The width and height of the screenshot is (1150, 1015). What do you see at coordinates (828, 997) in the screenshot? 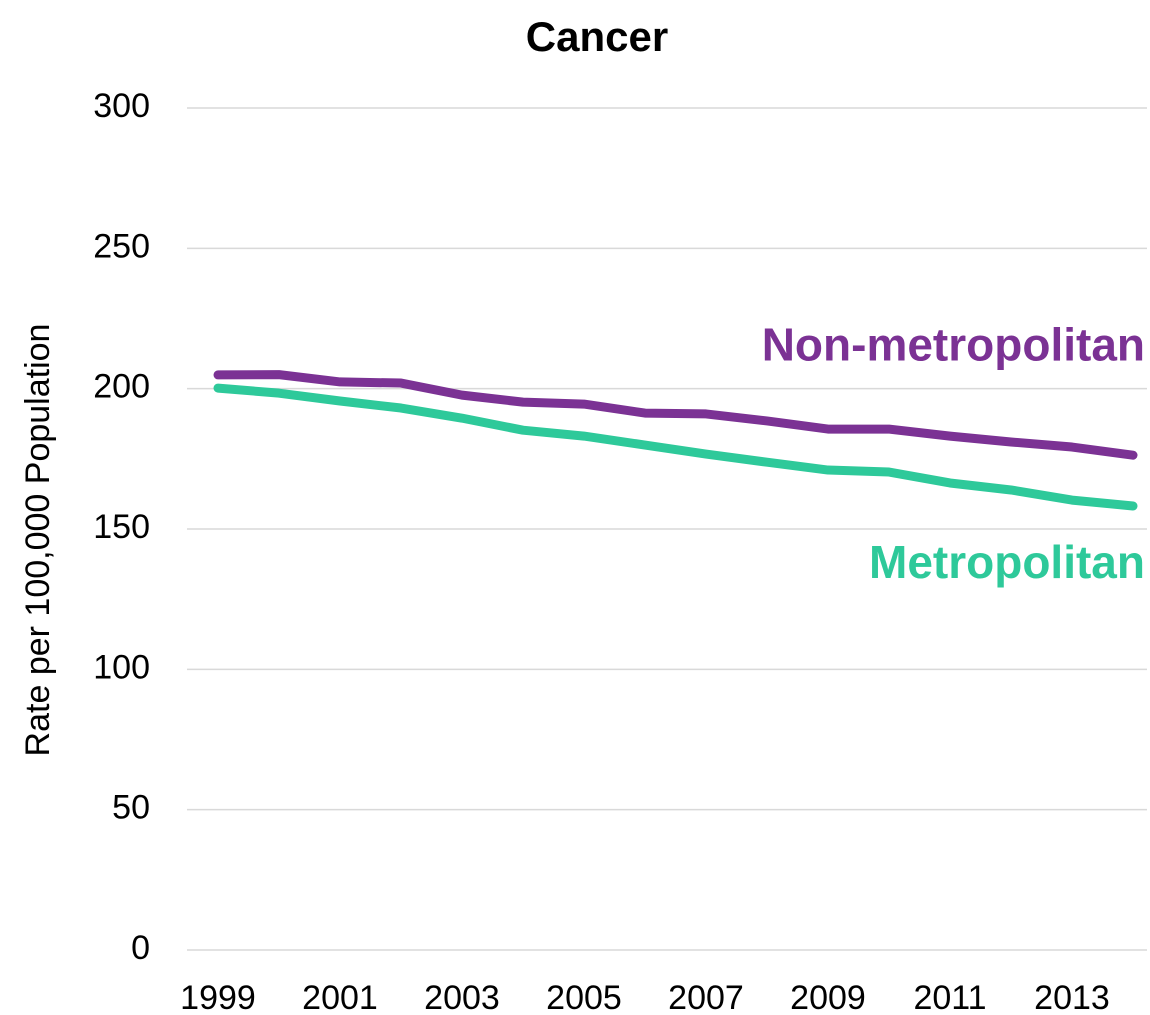
I see `x-tick-label: 2009` at bounding box center [828, 997].